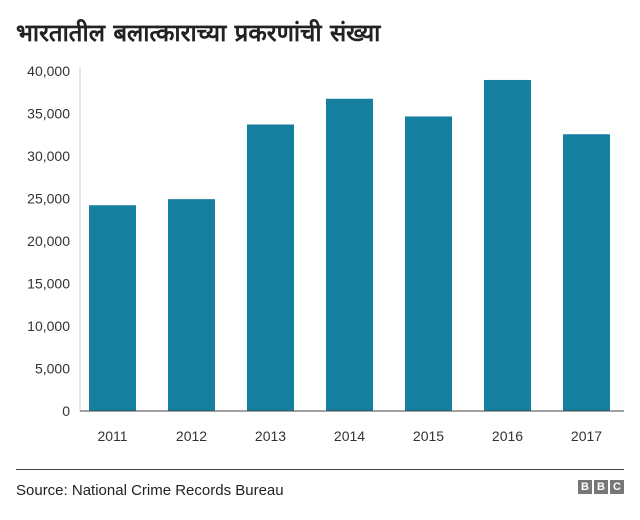 The image size is (640, 520). What do you see at coordinates (48, 156) in the screenshot?
I see `y-tick-label: 30,000` at bounding box center [48, 156].